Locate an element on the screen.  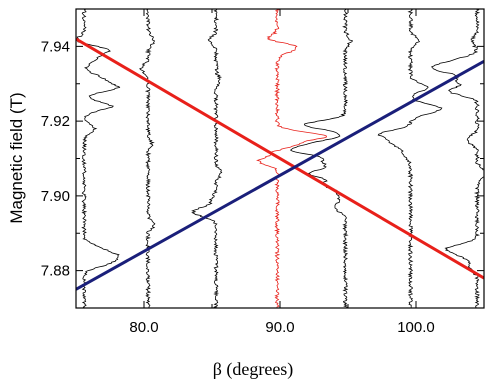
x-tick-label: 100.0 is located at coordinates (416, 327).